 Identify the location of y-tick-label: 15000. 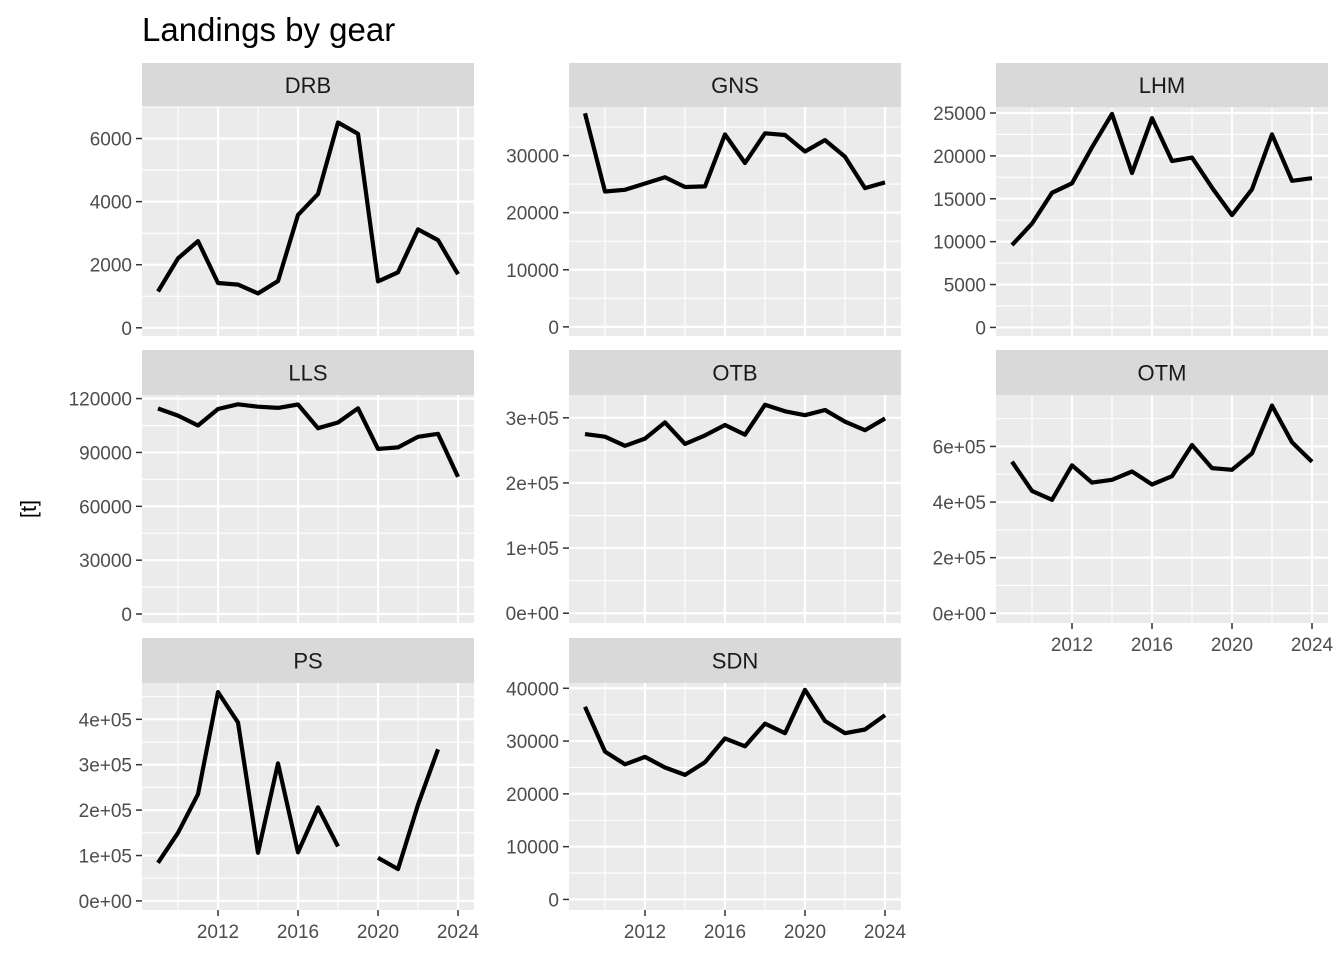
(959, 200).